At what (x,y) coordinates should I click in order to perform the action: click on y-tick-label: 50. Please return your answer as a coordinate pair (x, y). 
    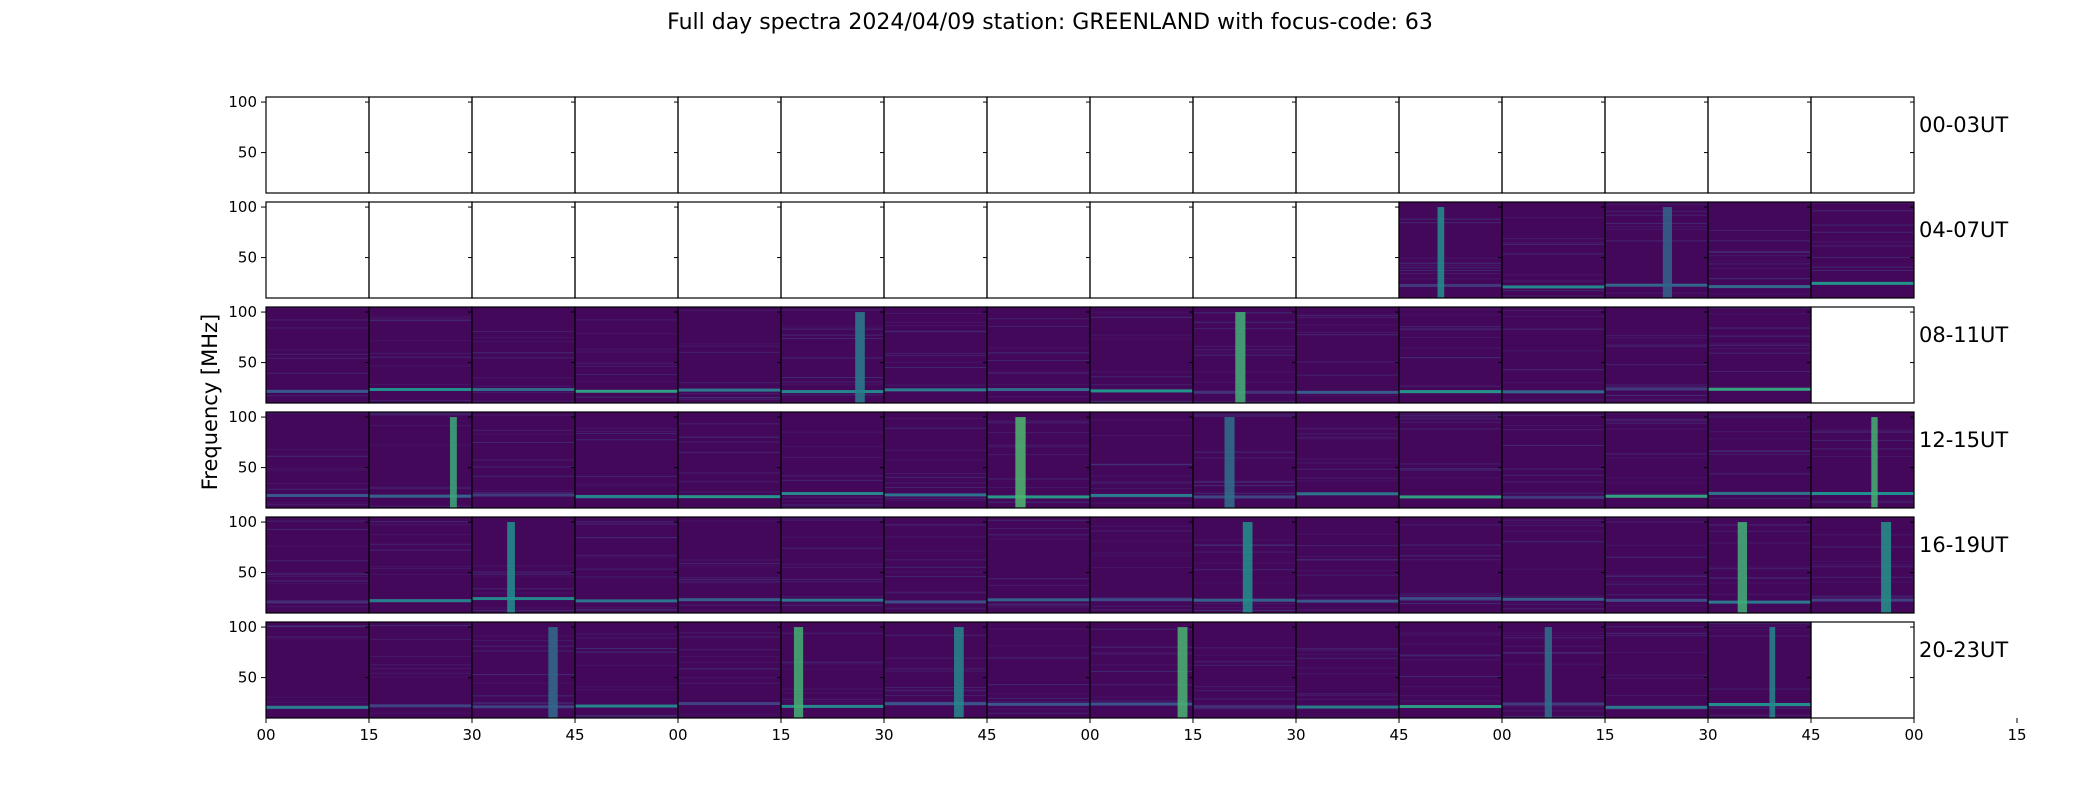
    Looking at the image, I should click on (247, 573).